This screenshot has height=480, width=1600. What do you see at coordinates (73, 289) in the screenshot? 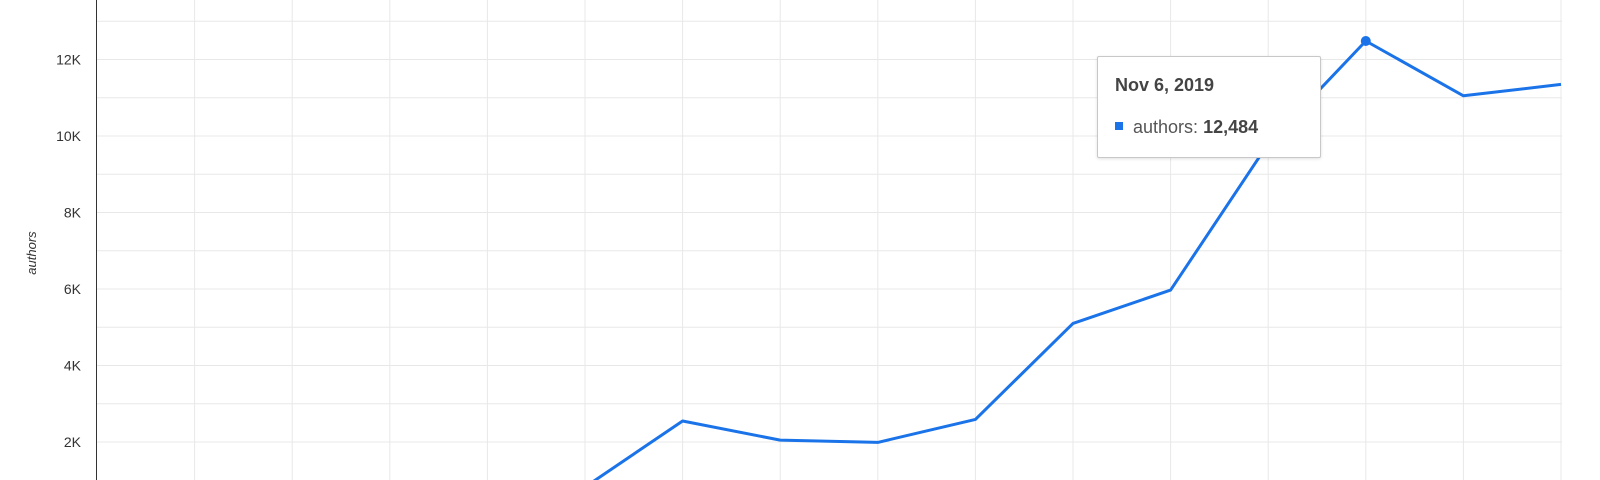
I see `y-tick-label: 6K` at bounding box center [73, 289].